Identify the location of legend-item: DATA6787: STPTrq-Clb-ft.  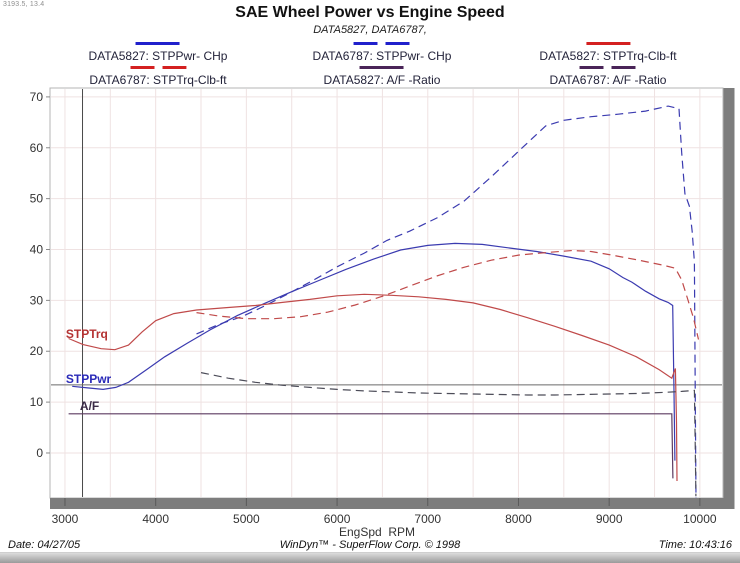
(158, 76).